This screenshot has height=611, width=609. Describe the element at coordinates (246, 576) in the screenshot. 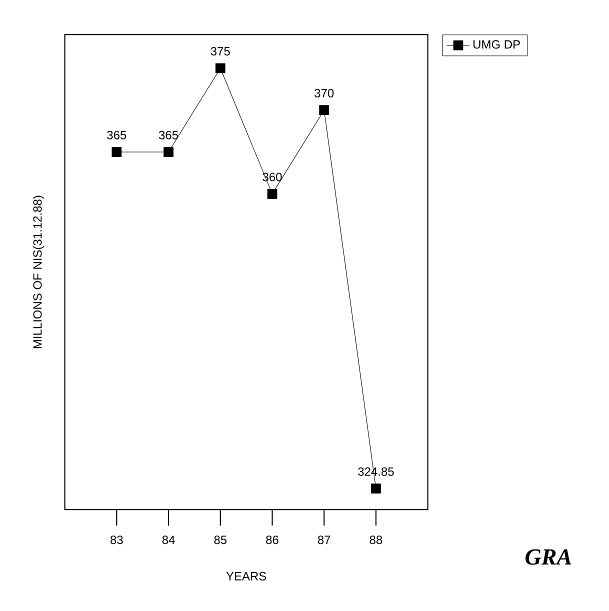

I see `x-axis-title: YEARS` at that location.